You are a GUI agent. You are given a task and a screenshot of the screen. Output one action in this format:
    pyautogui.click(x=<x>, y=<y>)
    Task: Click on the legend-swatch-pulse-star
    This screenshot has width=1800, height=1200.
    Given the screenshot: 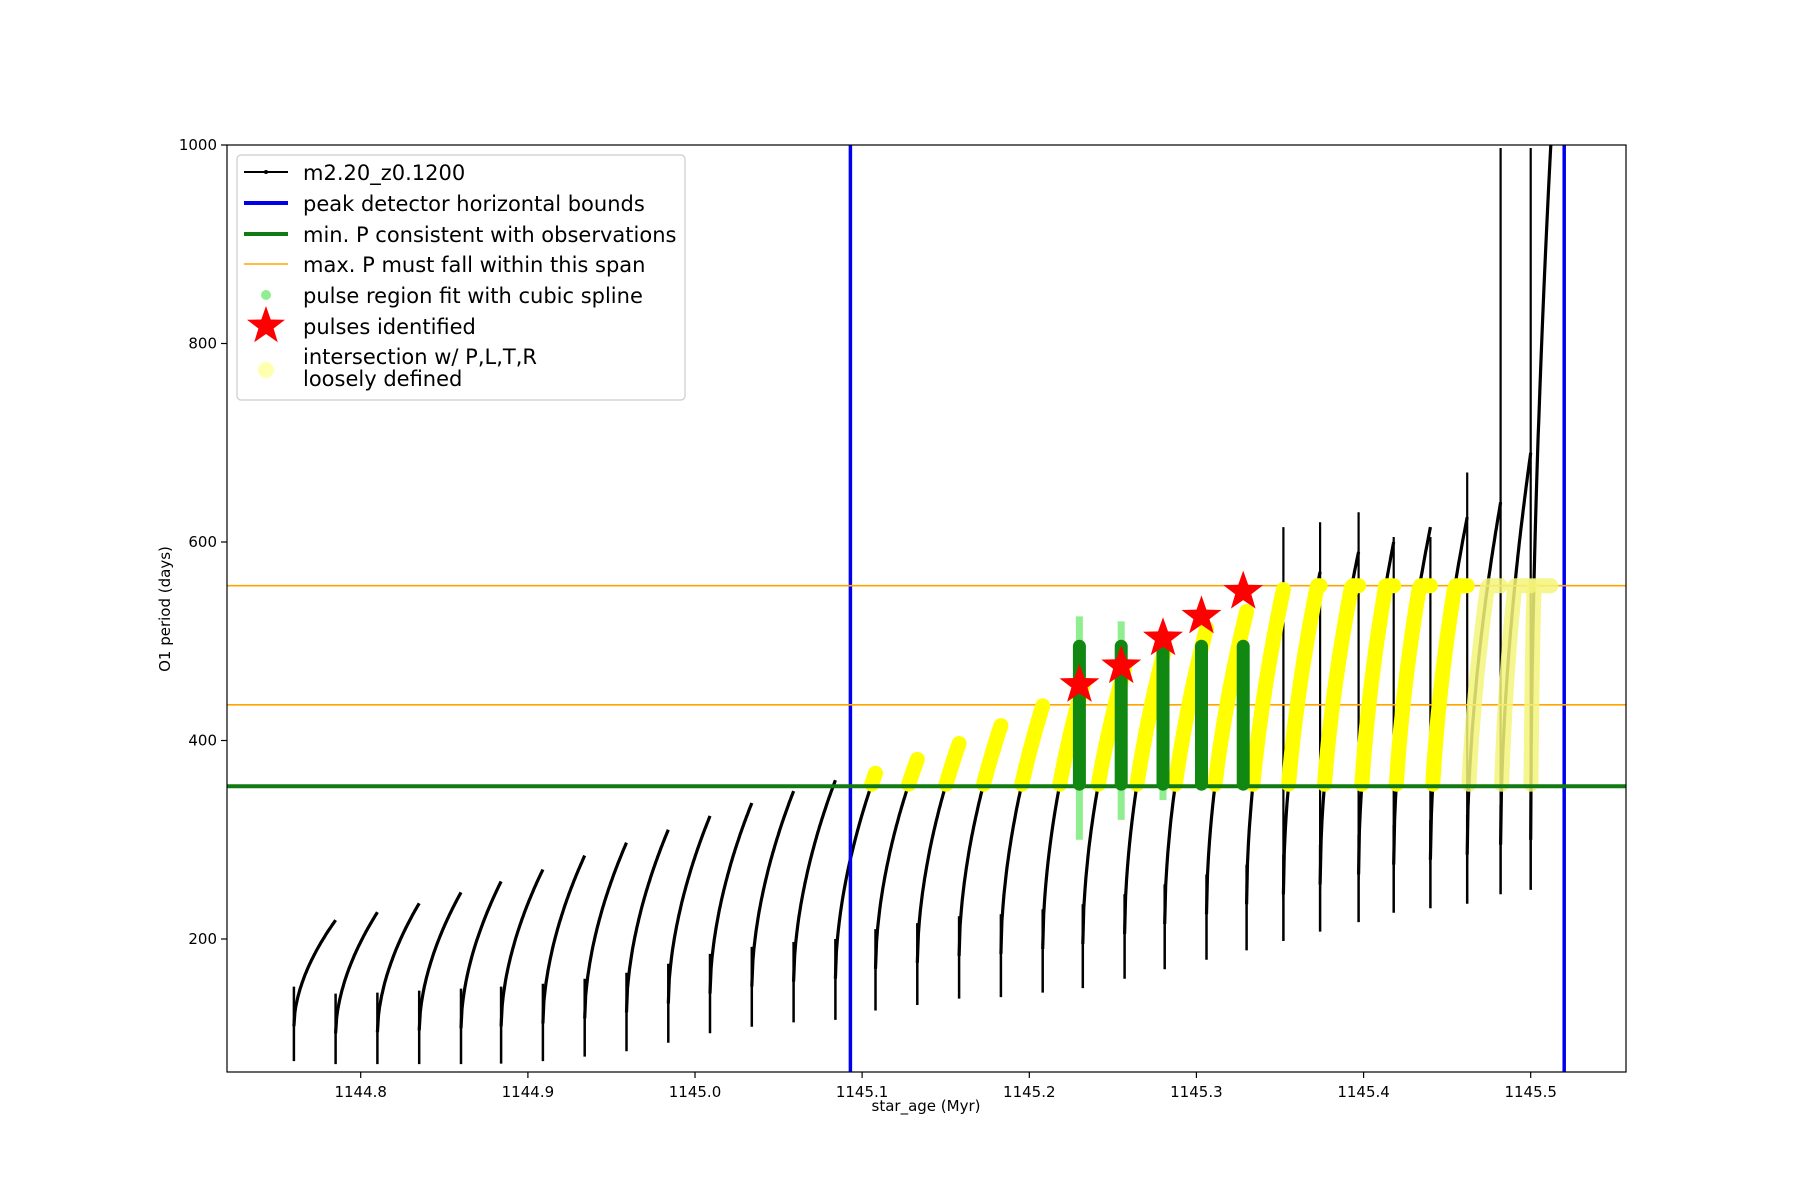 What is the action you would take?
    pyautogui.click(x=266, y=324)
    